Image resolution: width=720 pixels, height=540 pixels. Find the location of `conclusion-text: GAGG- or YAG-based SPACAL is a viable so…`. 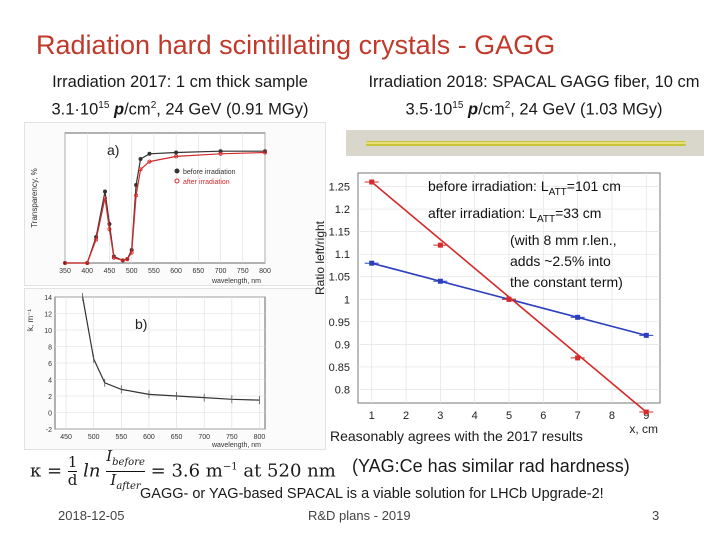

conclusion-text: GAGG- or YAG-based SPACAL is a viable so… is located at coordinates (372, 494).